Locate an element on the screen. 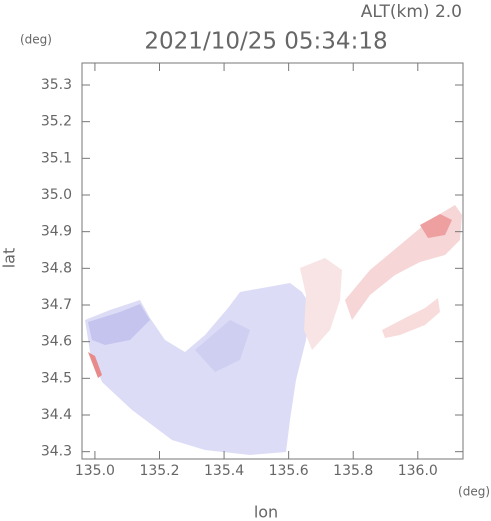 This screenshot has height=521, width=491. y-tick-label: 34.5 is located at coordinates (56, 378).